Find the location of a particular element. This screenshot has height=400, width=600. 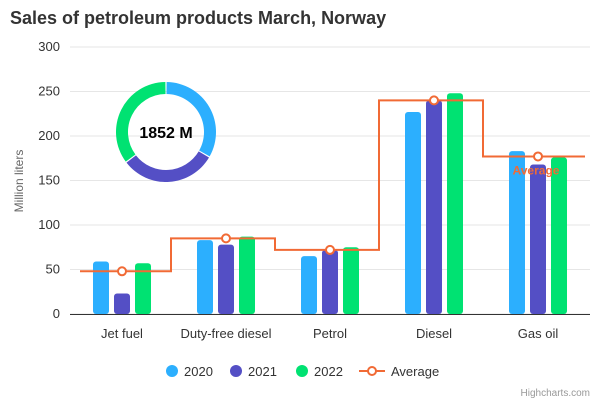

bar-diesel-2020 is located at coordinates (413, 212).